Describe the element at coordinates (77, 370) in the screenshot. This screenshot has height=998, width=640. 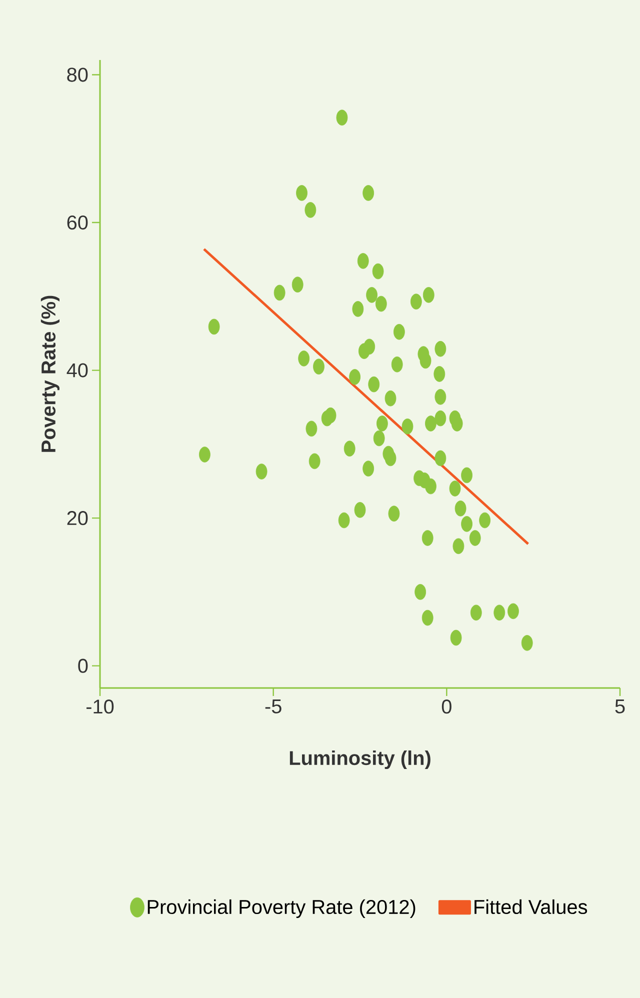
I see `y-tick-label: 40` at that location.